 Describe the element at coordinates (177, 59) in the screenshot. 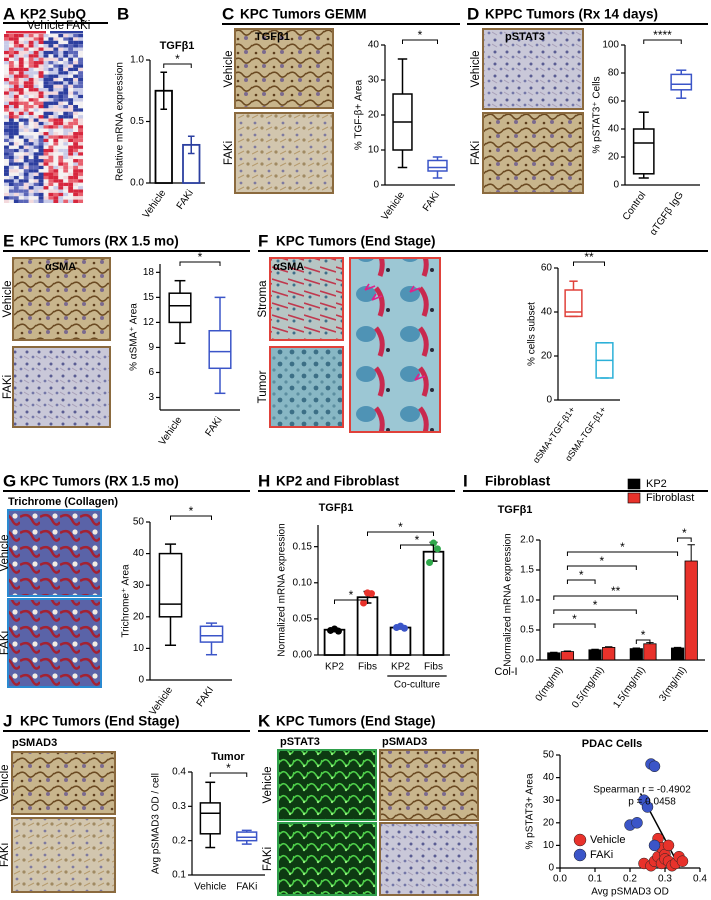

I see `significance-label: *` at that location.